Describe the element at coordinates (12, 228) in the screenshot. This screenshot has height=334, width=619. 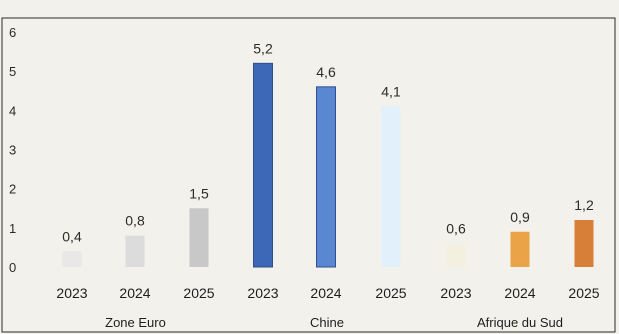
I see `y-tick-label: 1` at that location.